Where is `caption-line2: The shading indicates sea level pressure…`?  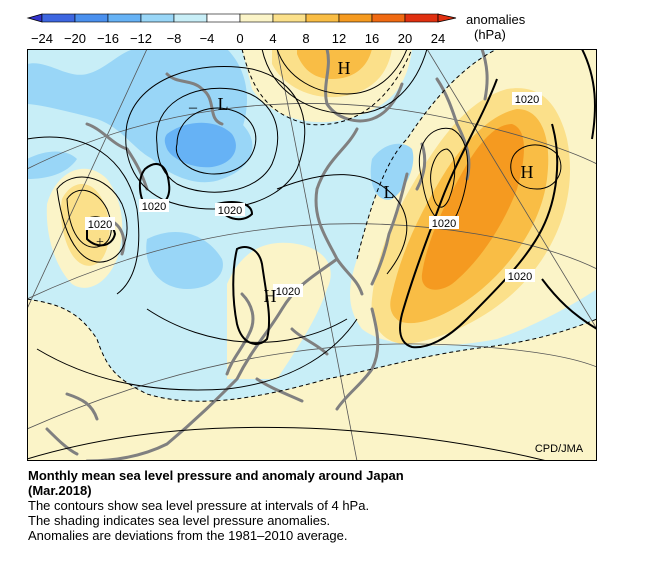
caption-line2: The shading indicates sea level pressure… is located at coordinates (179, 520).